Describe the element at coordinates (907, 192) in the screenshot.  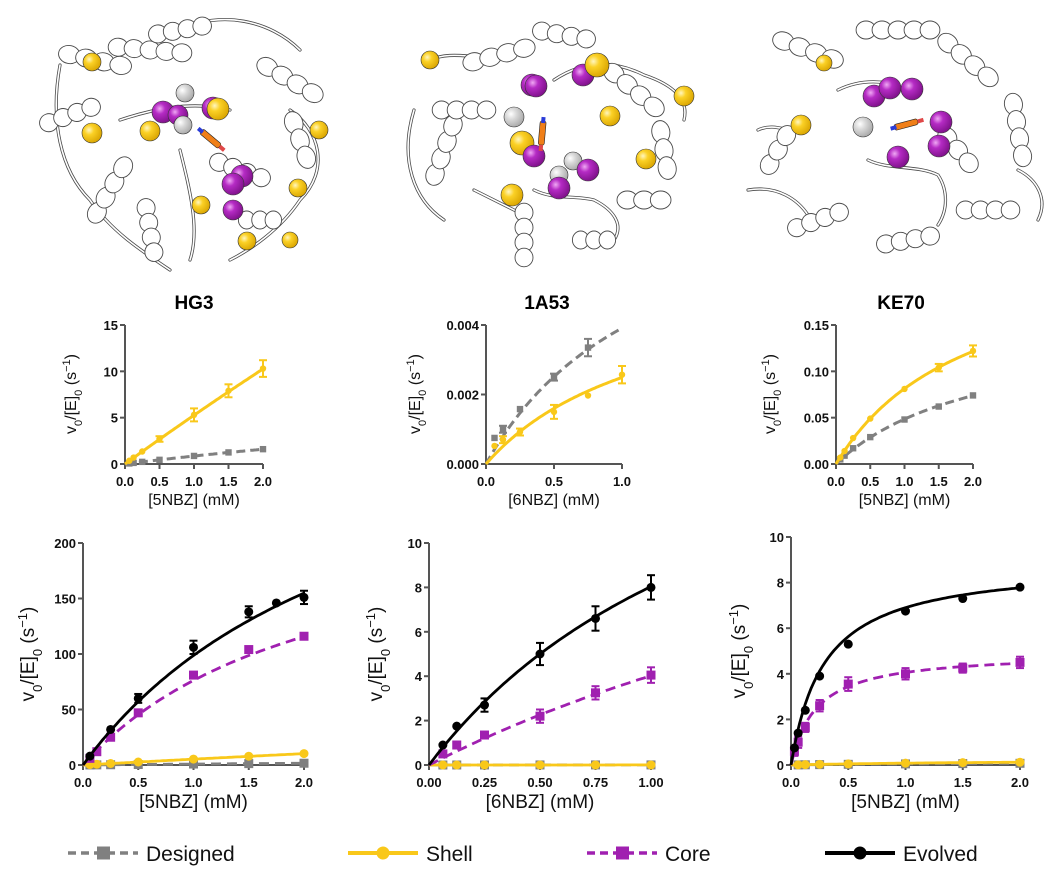
I see `loop-ribbon` at that location.